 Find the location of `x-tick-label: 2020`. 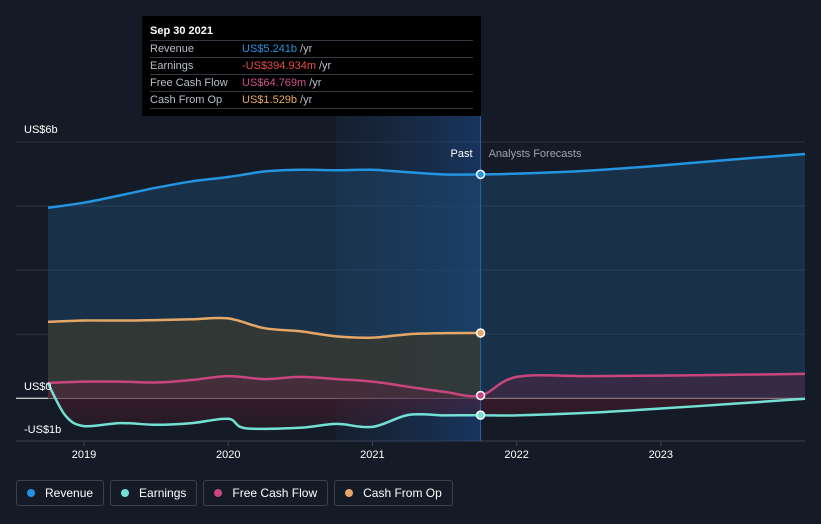

x-tick-label: 2020 is located at coordinates (228, 455).